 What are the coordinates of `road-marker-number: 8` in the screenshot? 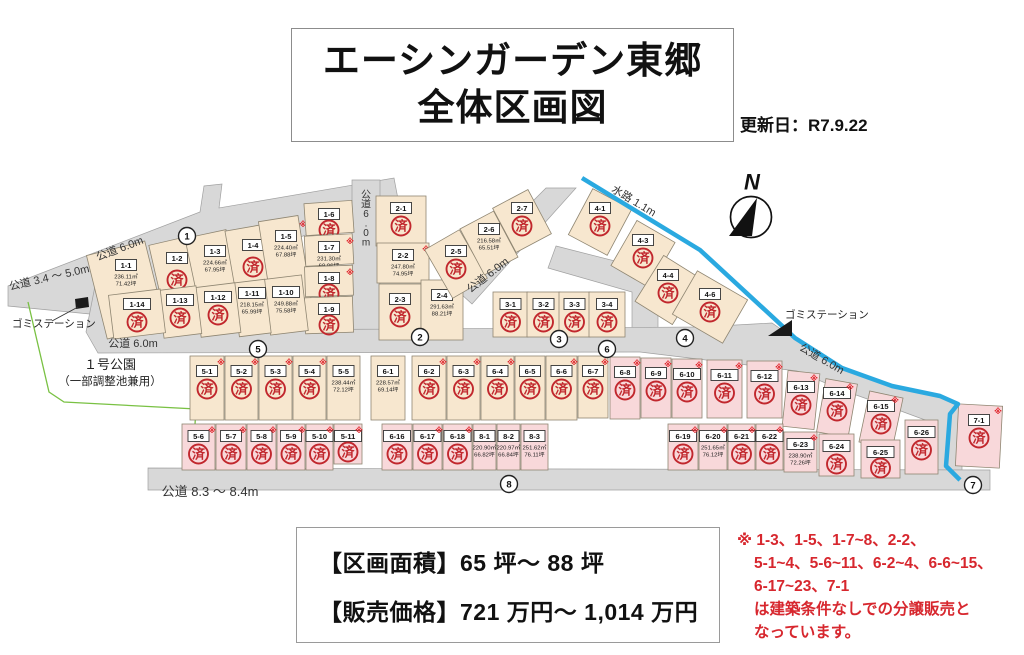 It's located at (508, 484).